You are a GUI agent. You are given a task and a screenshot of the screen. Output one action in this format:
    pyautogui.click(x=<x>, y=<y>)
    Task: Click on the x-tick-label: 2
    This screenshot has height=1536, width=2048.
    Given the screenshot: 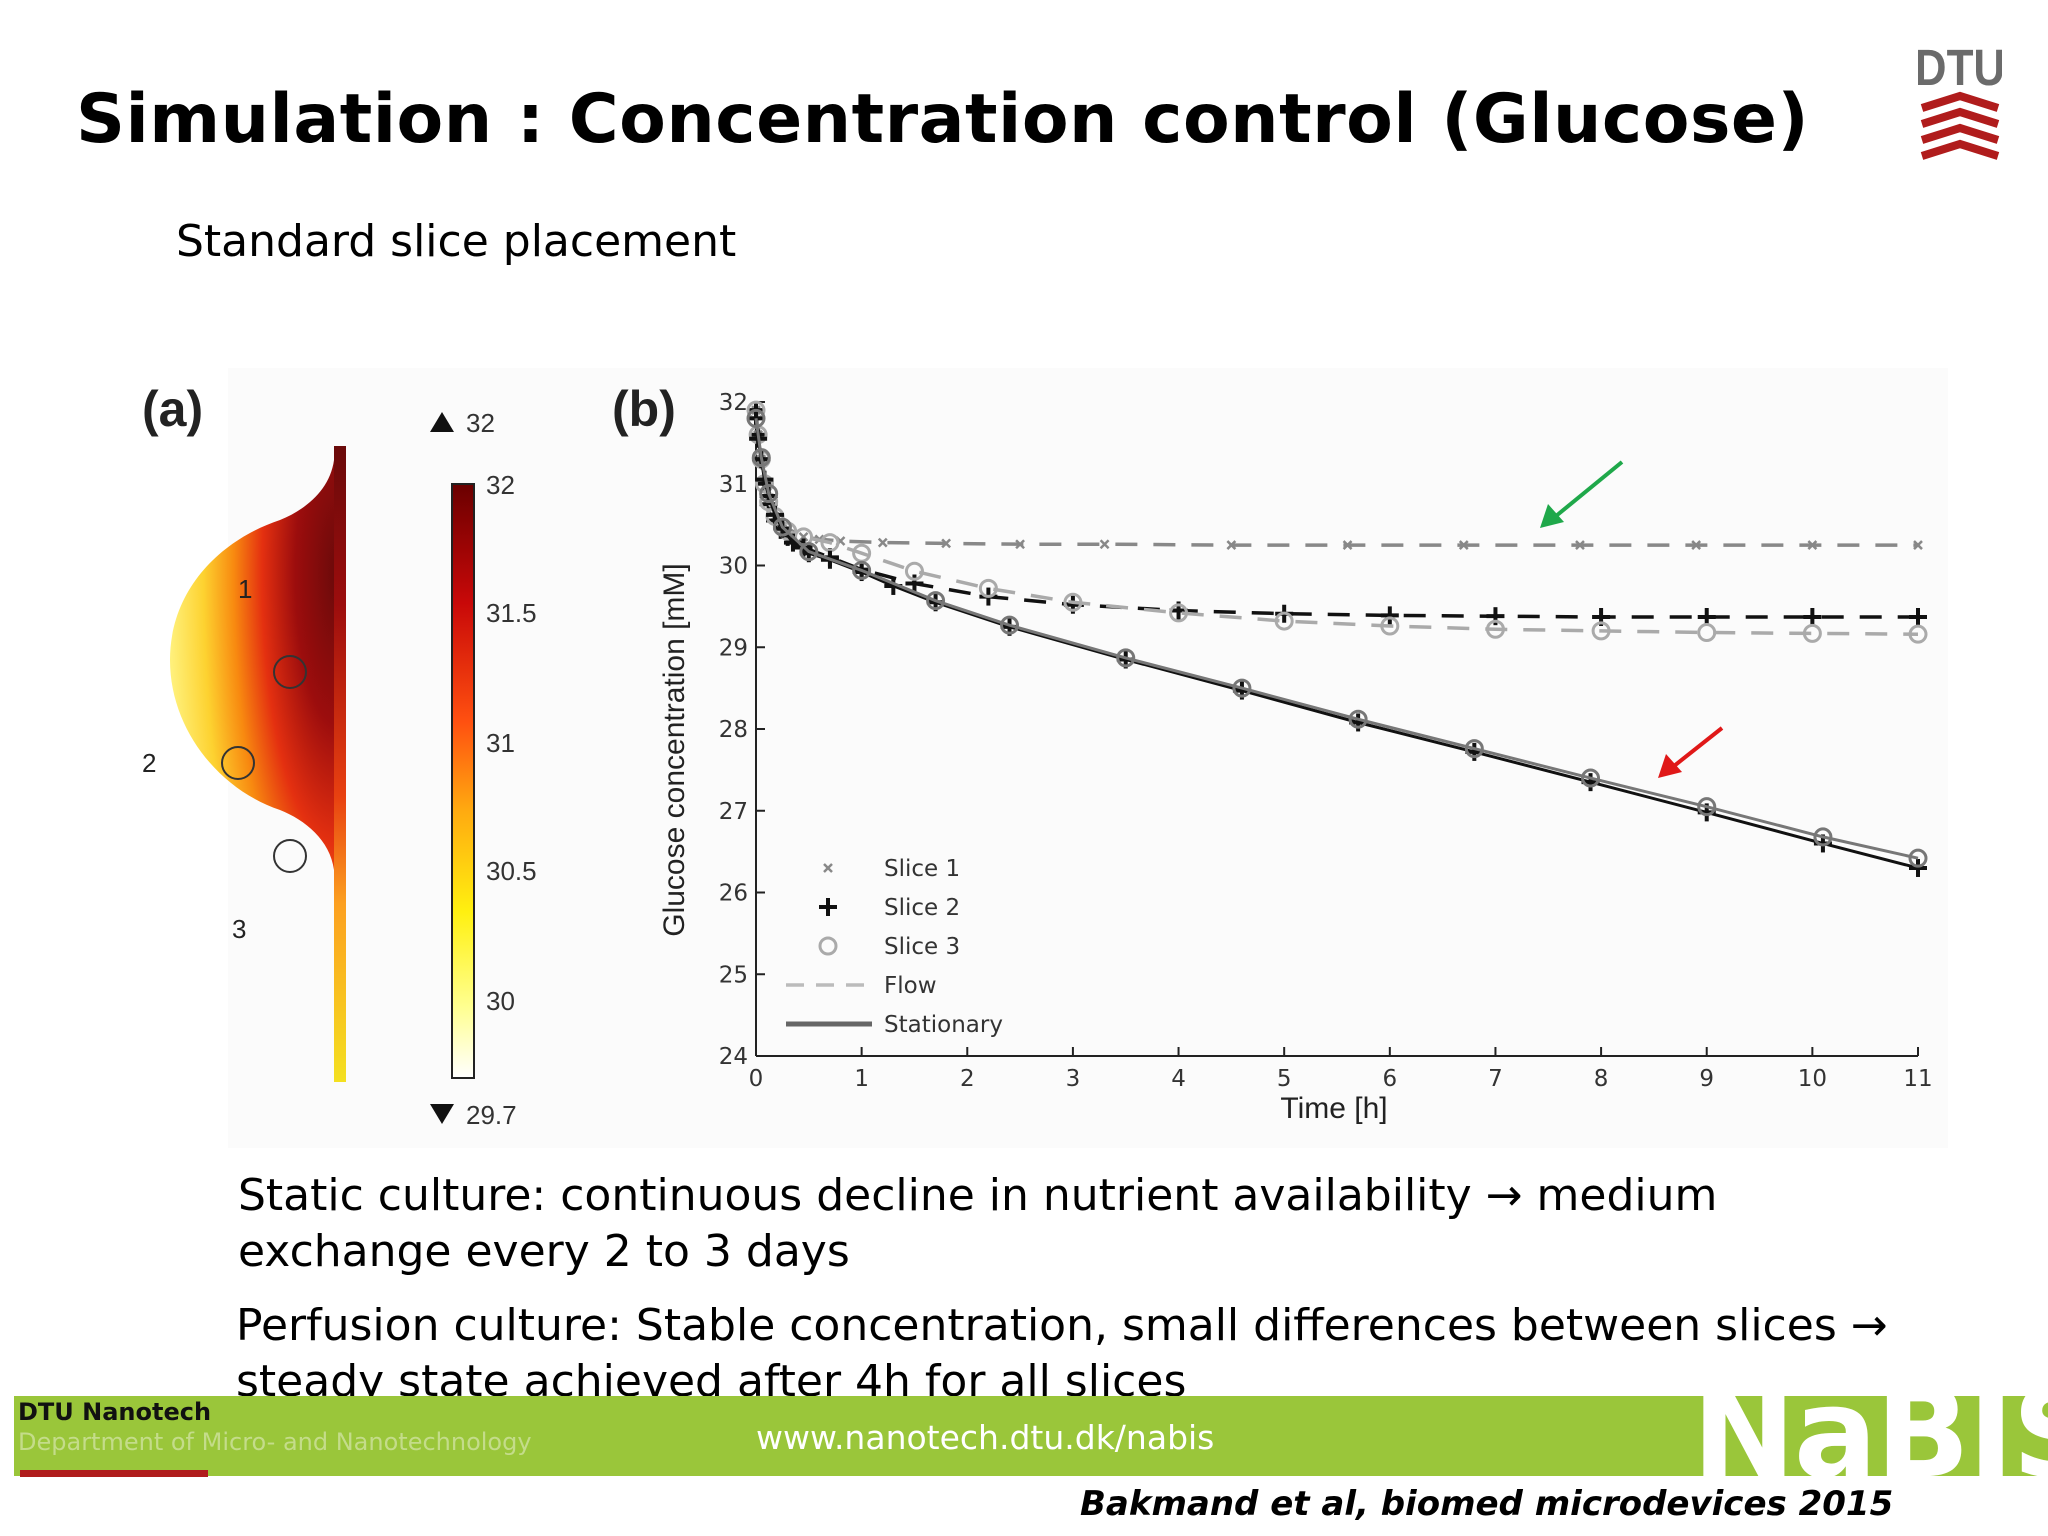 What is the action you would take?
    pyautogui.click(x=967, y=1079)
    